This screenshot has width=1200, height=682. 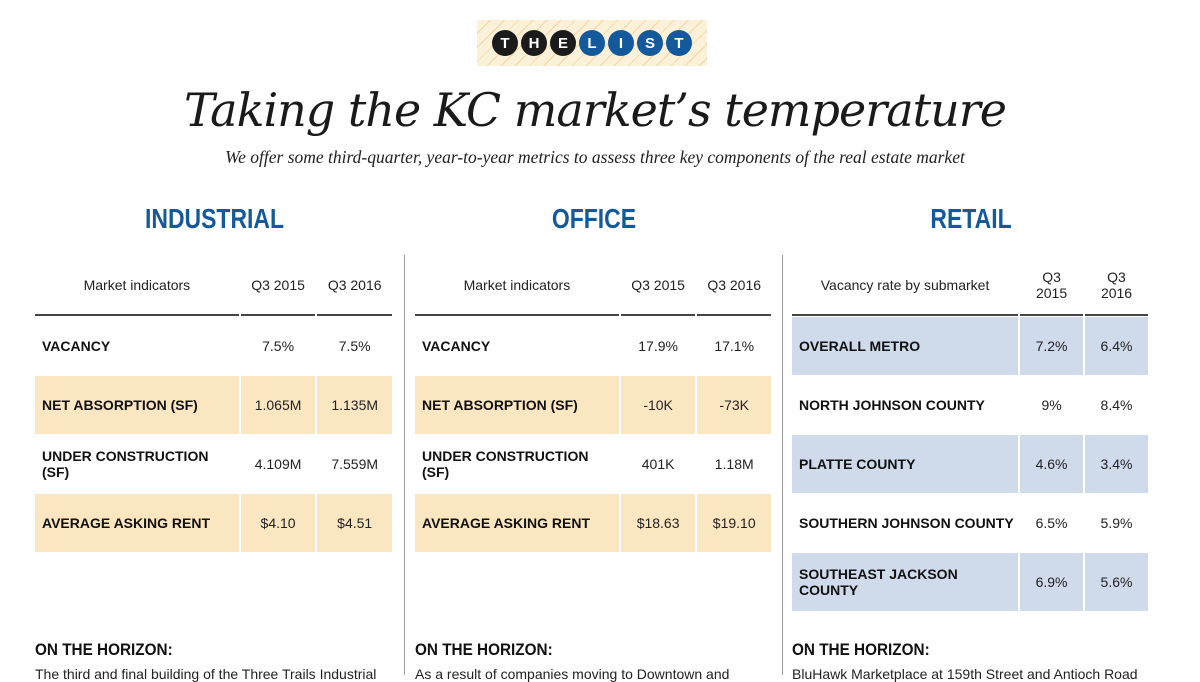 I want to click on section-heading: INDUSTRIAL, so click(x=214, y=218).